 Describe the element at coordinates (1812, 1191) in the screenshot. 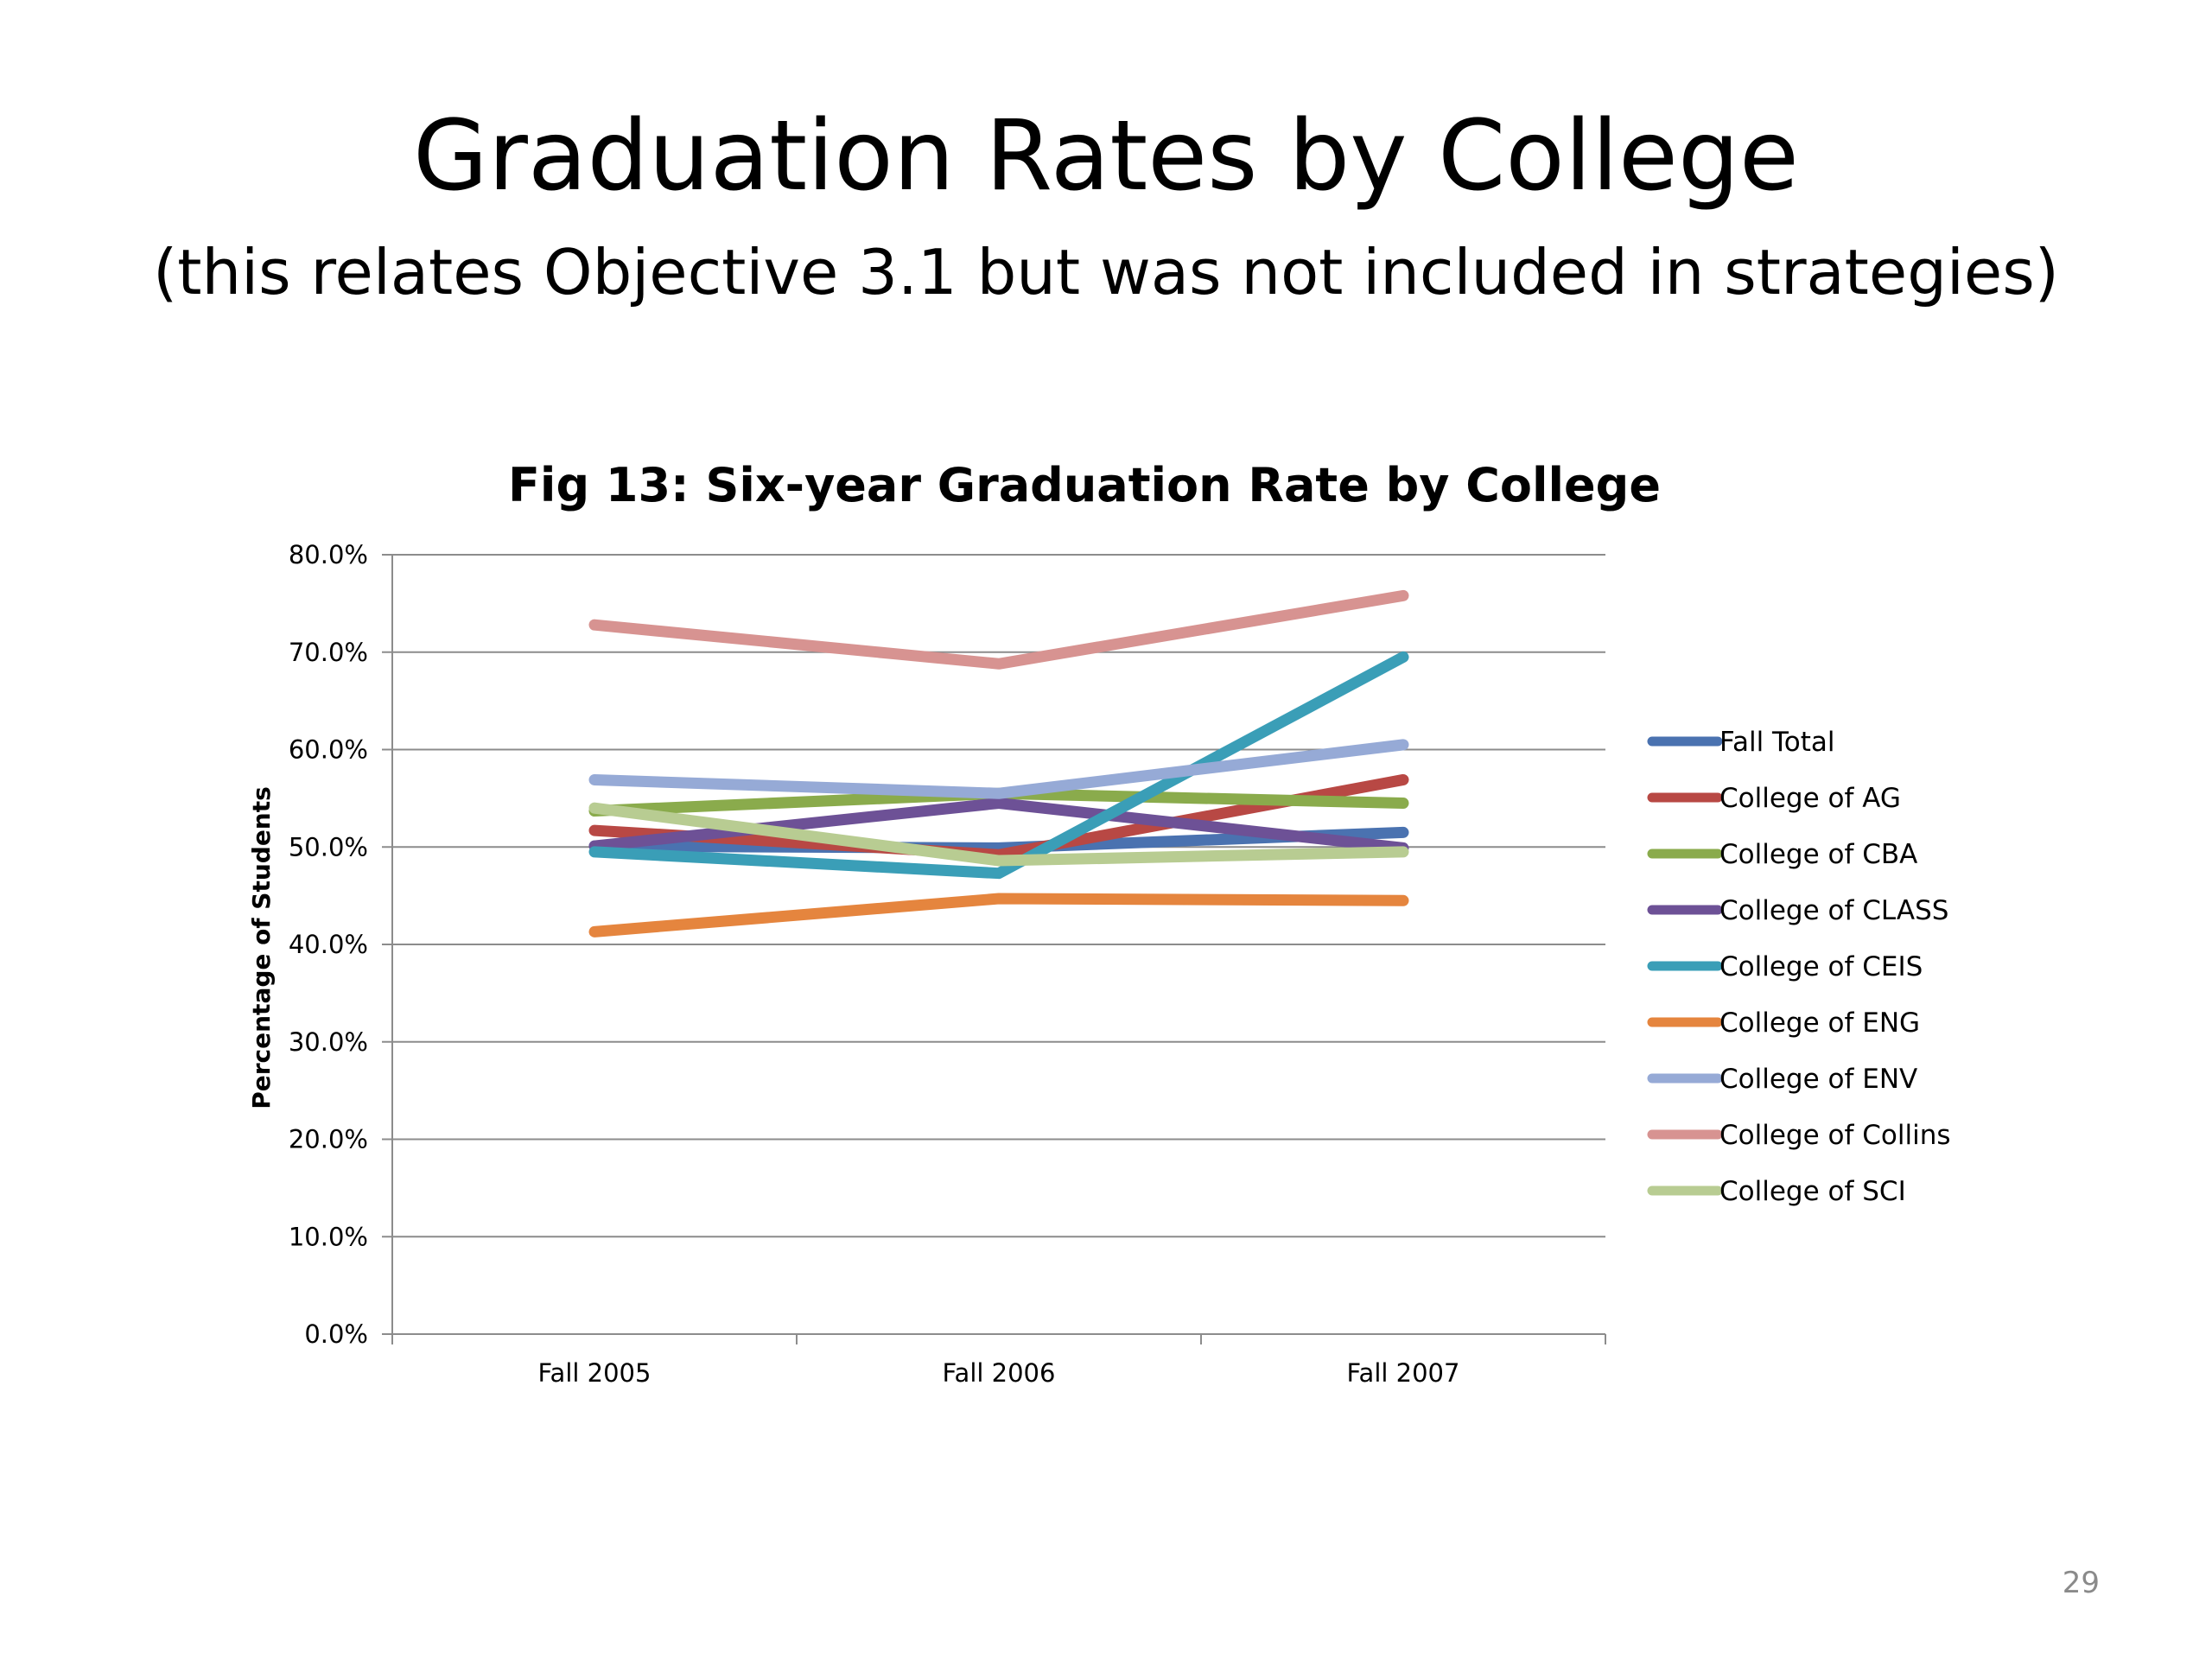

I see `legend-label: College of SCI` at that location.